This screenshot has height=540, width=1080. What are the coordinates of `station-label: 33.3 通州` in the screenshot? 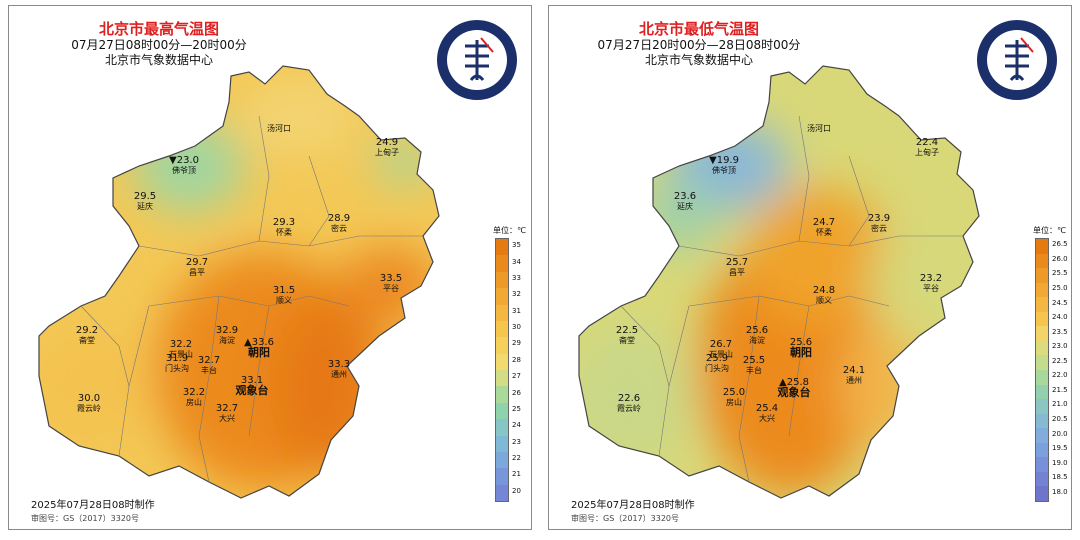 It's located at (339, 370).